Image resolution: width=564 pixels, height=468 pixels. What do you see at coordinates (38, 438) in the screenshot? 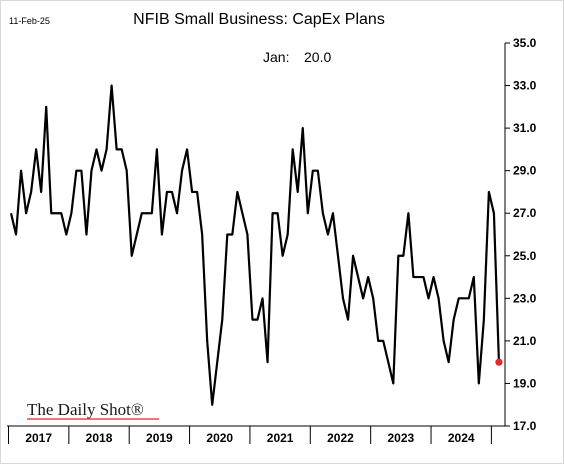
I see `x-tick-label: 2017` at bounding box center [38, 438].